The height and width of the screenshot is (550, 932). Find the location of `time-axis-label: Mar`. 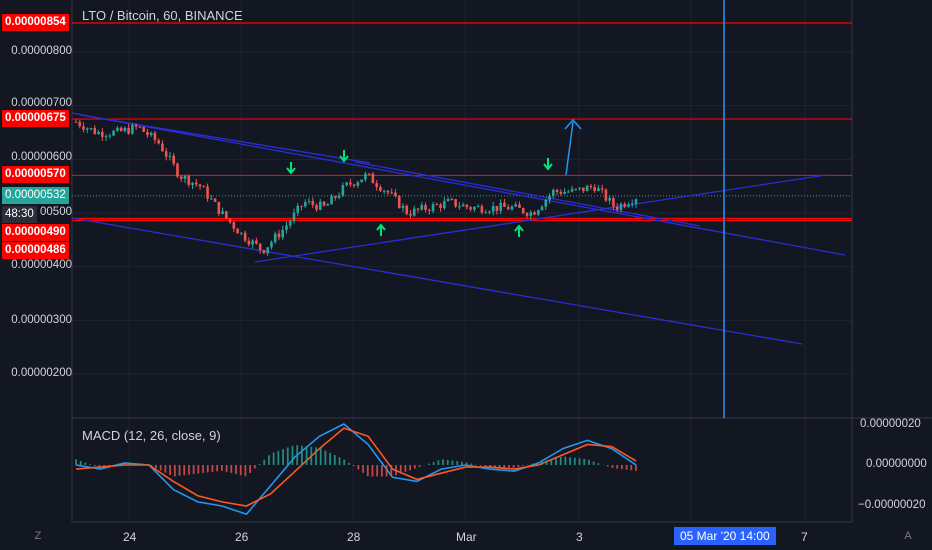

time-axis-label: Mar is located at coordinates (466, 537).